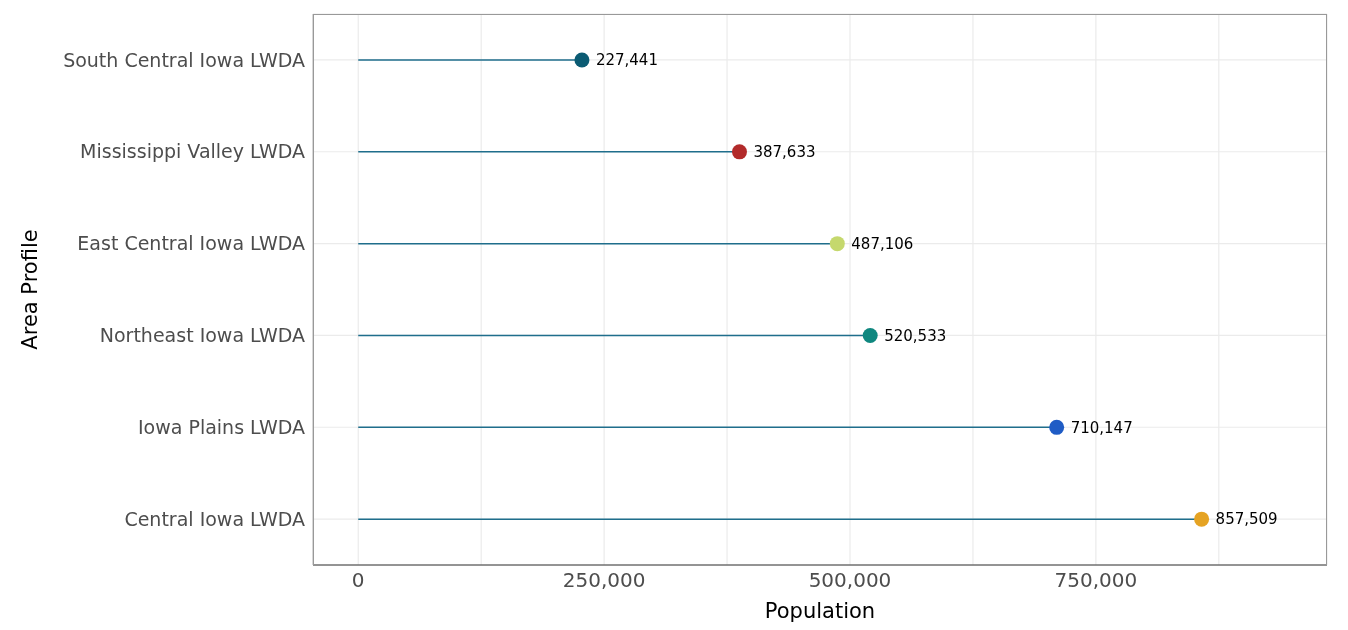 The width and height of the screenshot is (1348, 630). I want to click on x-tick-label: 0, so click(358, 580).